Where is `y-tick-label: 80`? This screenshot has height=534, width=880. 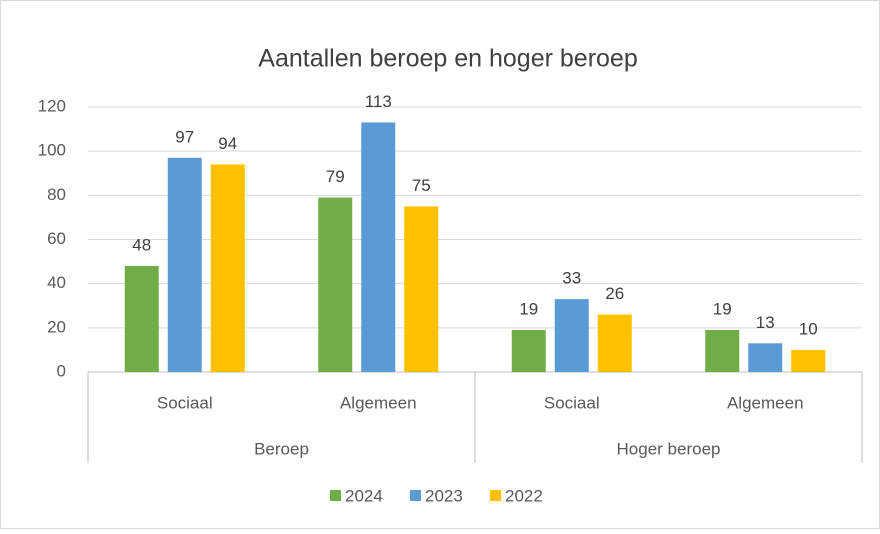
y-tick-label: 80 is located at coordinates (56, 194).